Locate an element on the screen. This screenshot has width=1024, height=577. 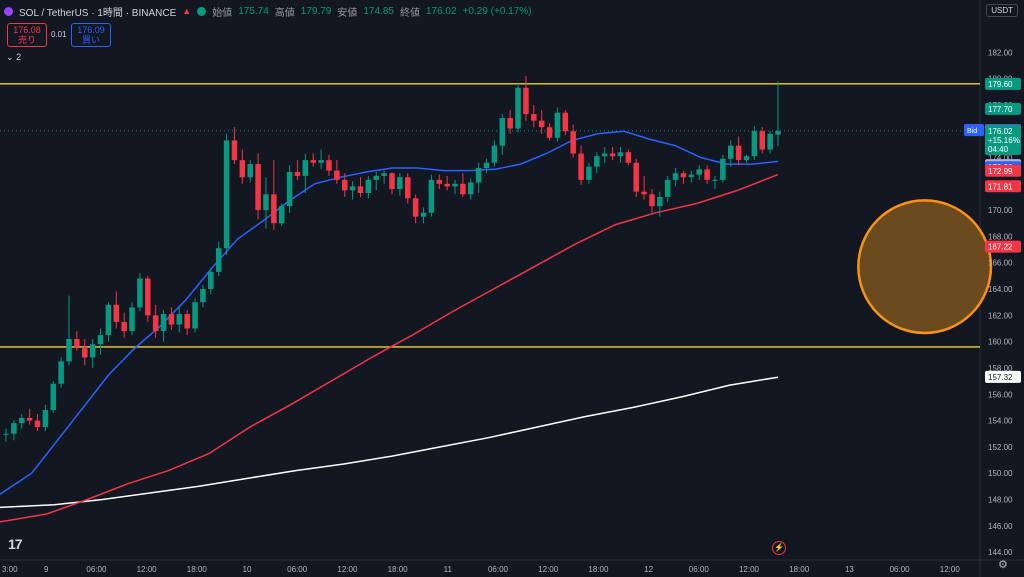
solana-logo-icon is located at coordinates (8, 11).